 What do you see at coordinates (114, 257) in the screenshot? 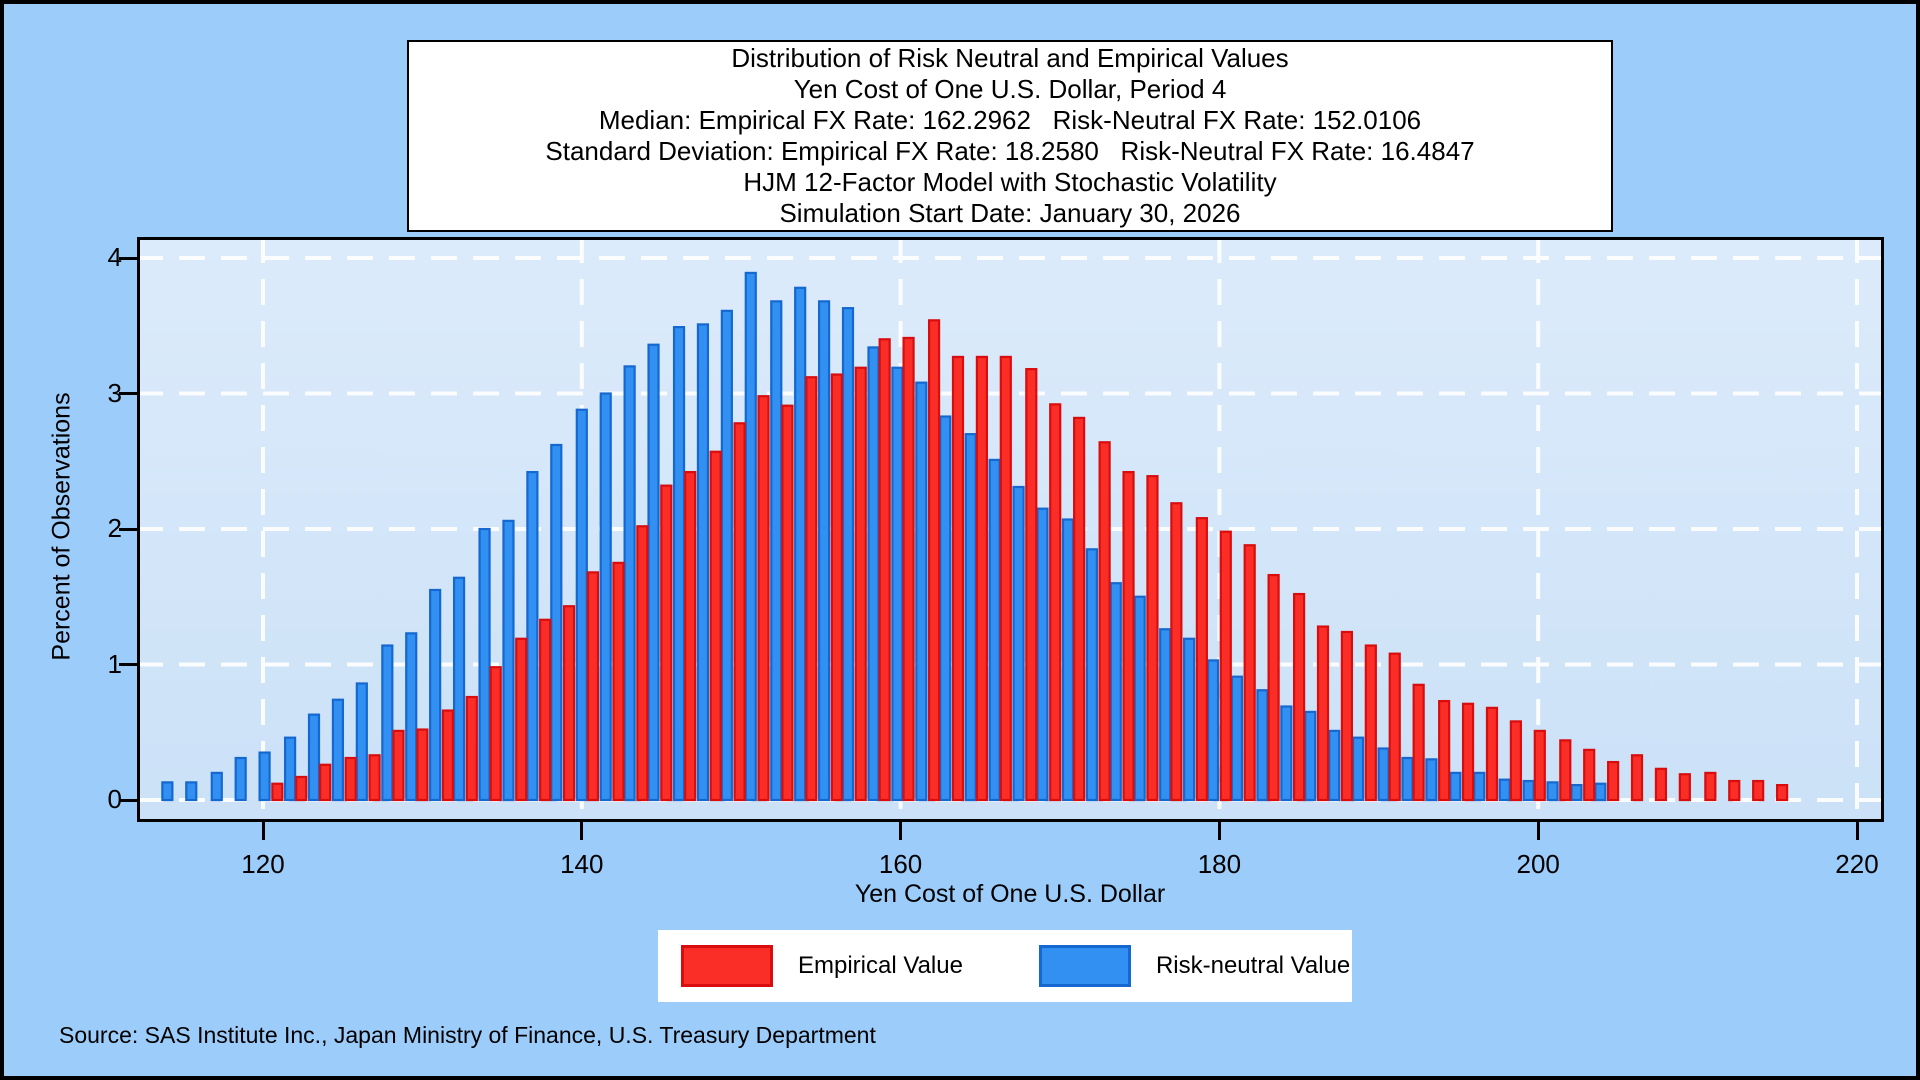
I see `y-tick-label: 4` at bounding box center [114, 257].